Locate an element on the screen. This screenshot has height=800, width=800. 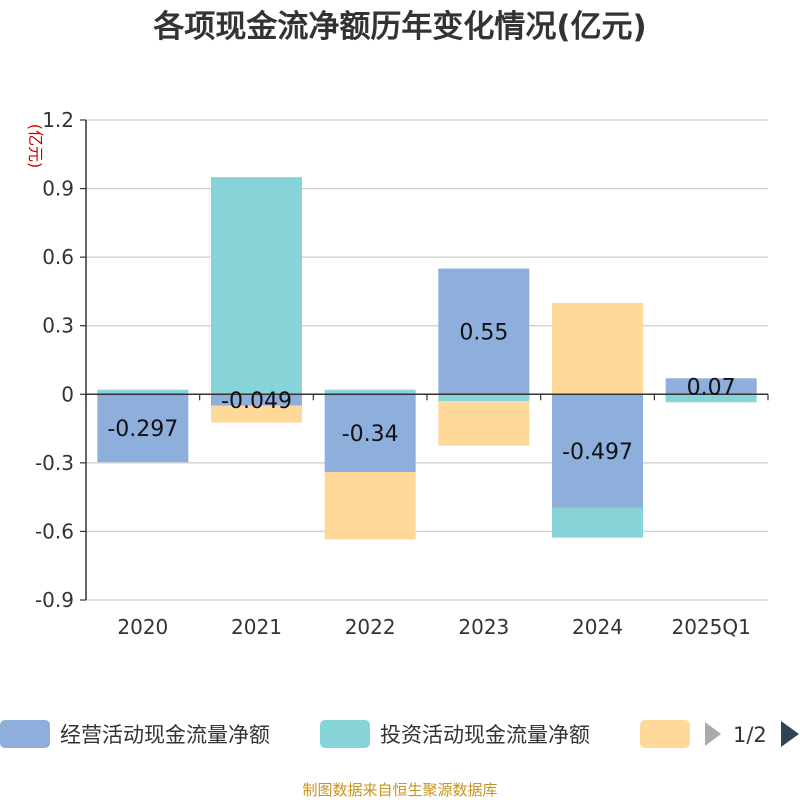
y-tick-label: -0.9 is located at coordinates (54, 600).